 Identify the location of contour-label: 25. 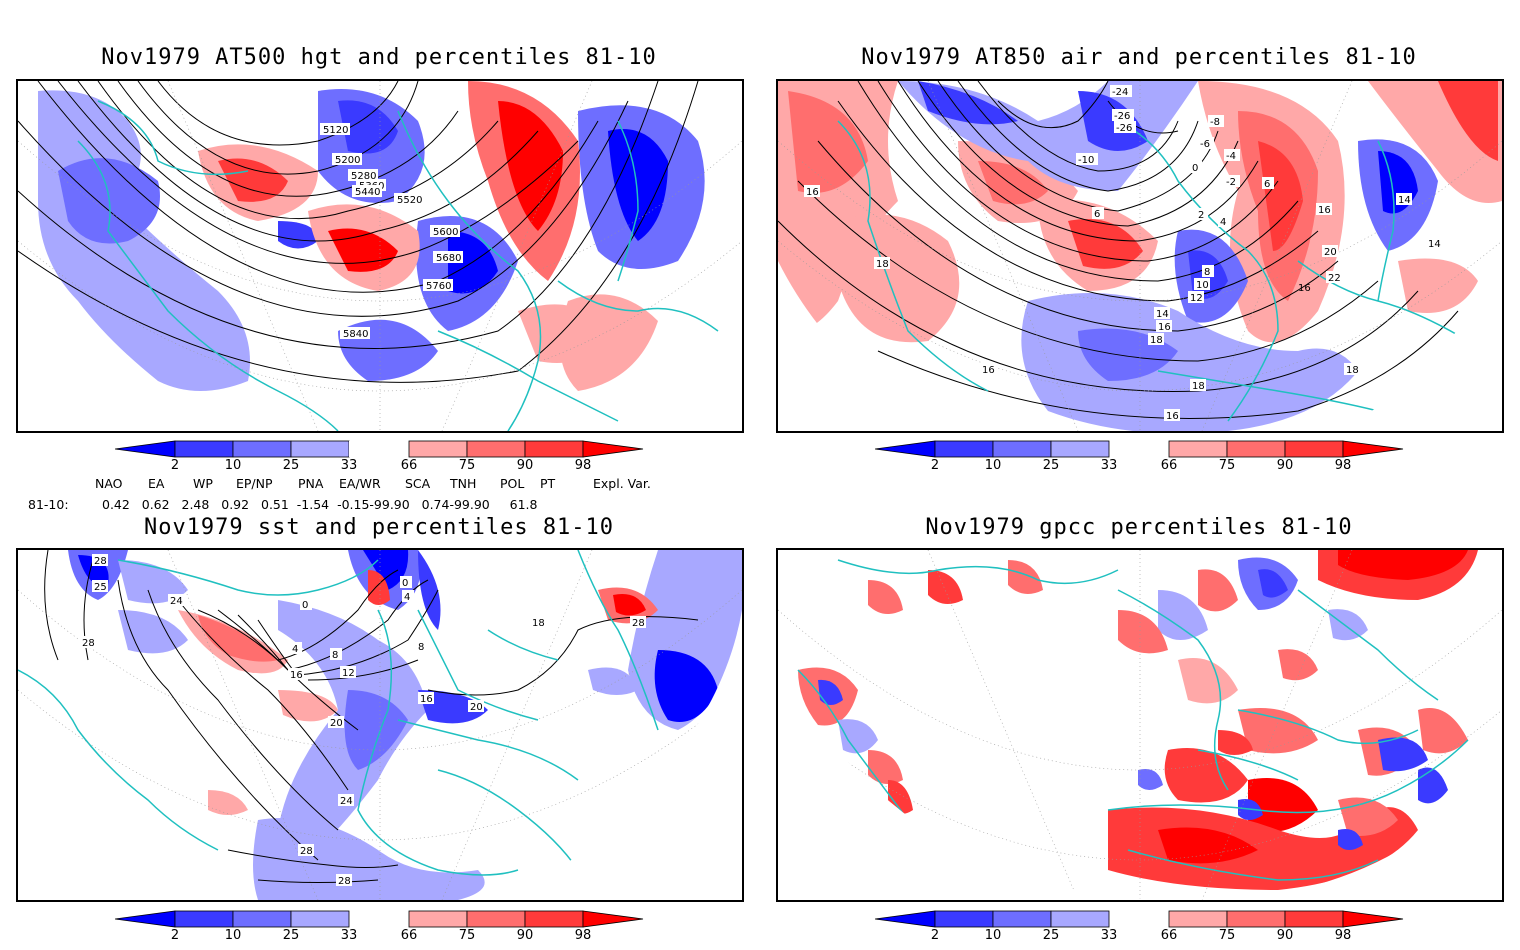
(100, 587).